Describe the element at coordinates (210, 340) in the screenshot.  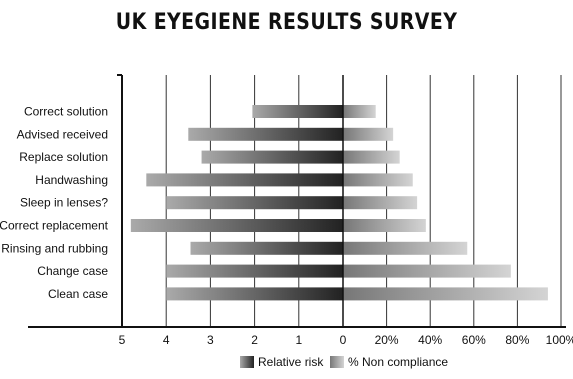
I see `tick-label: 3` at that location.